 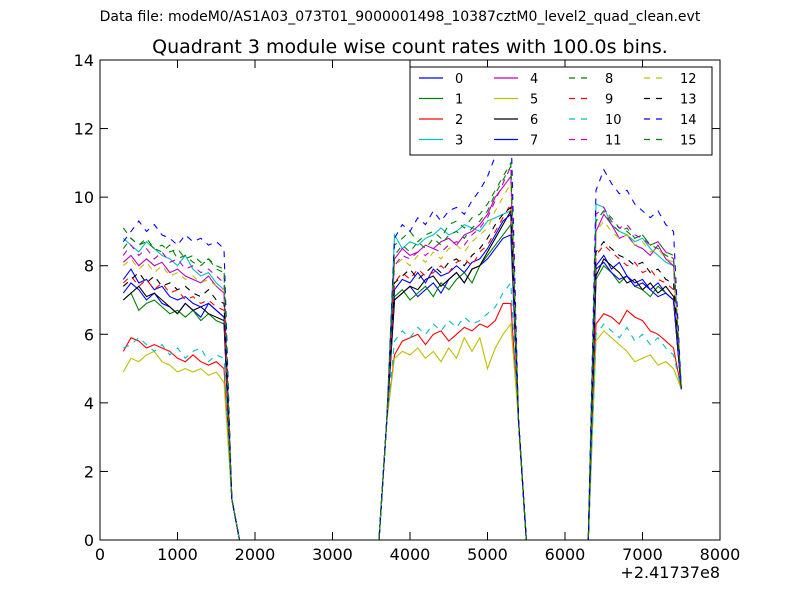 What do you see at coordinates (609, 100) in the screenshot?
I see `legend-label-9: 9` at bounding box center [609, 100].